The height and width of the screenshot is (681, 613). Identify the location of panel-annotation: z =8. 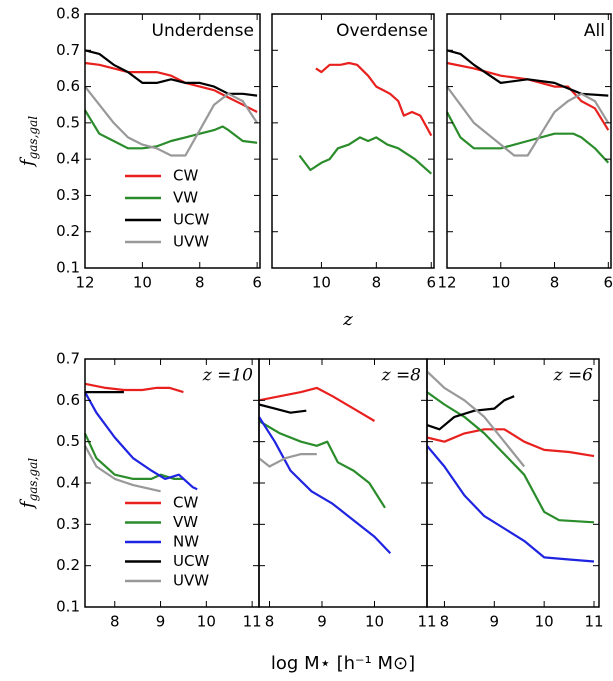
(401, 376).